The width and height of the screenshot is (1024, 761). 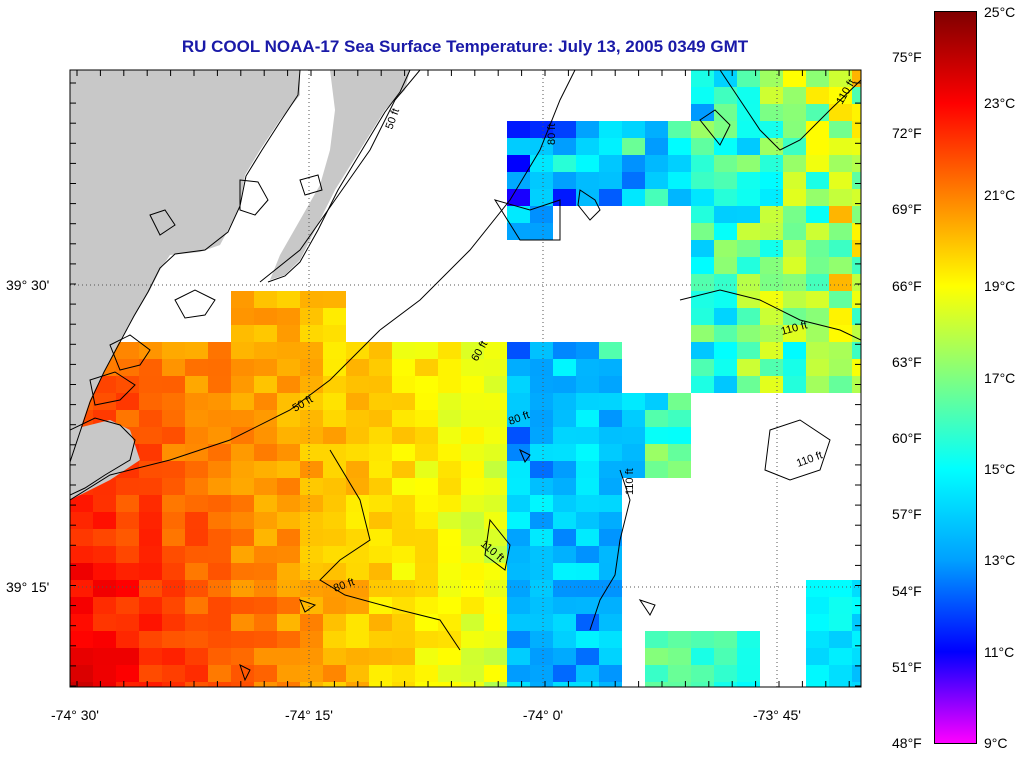 I want to click on lat-label: 39° 15', so click(x=28, y=587).